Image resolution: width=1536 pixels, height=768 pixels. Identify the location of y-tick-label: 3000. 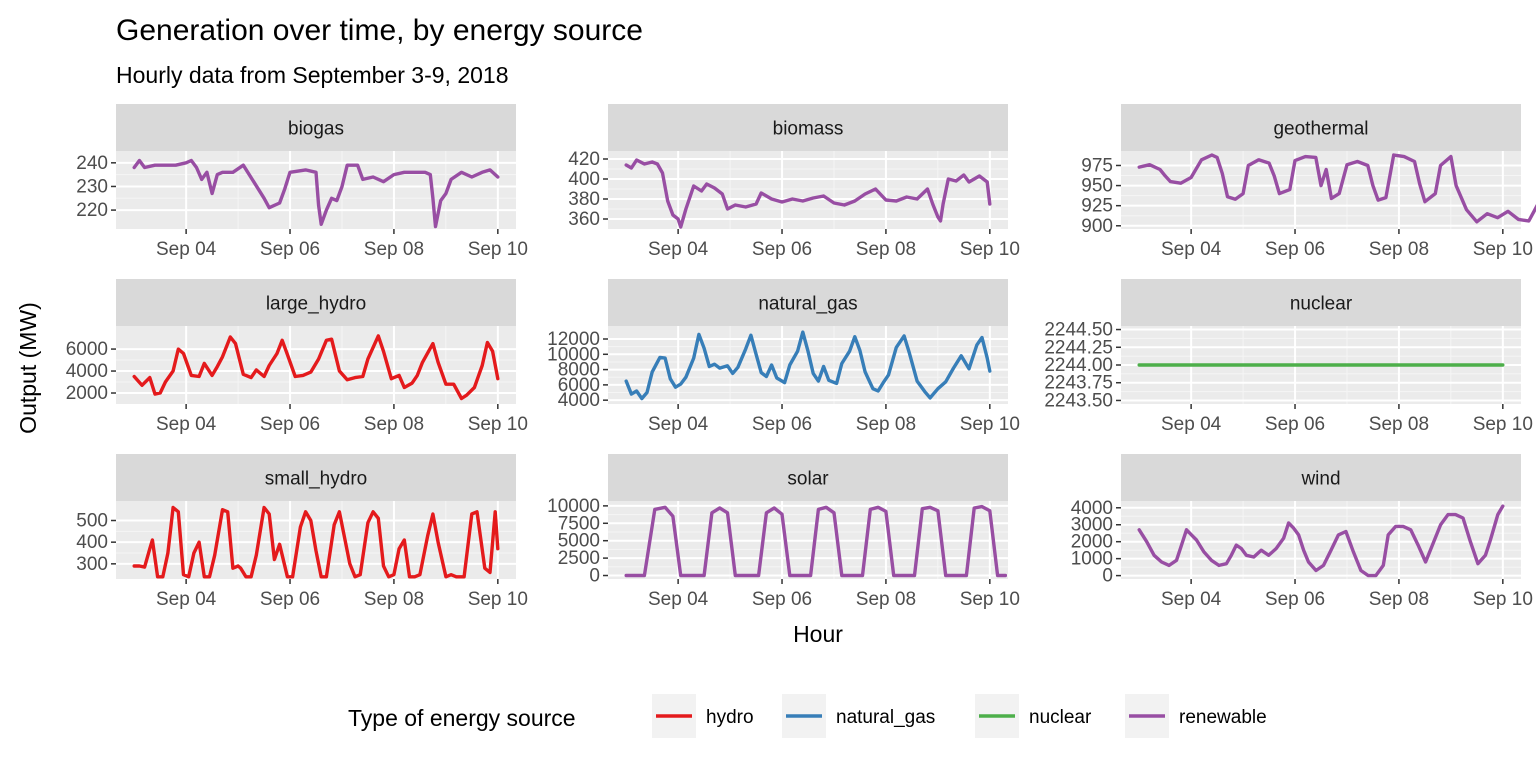
(1092, 525).